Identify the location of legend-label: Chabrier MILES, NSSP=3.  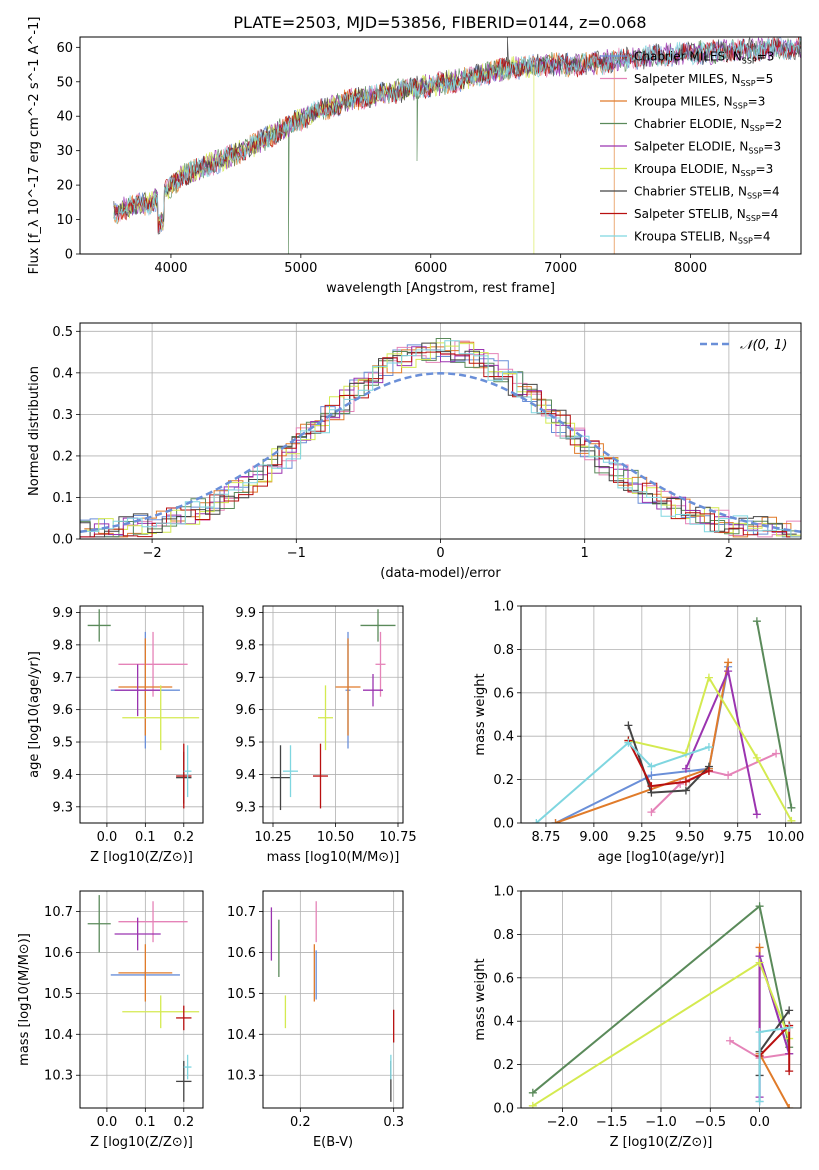
(704, 58).